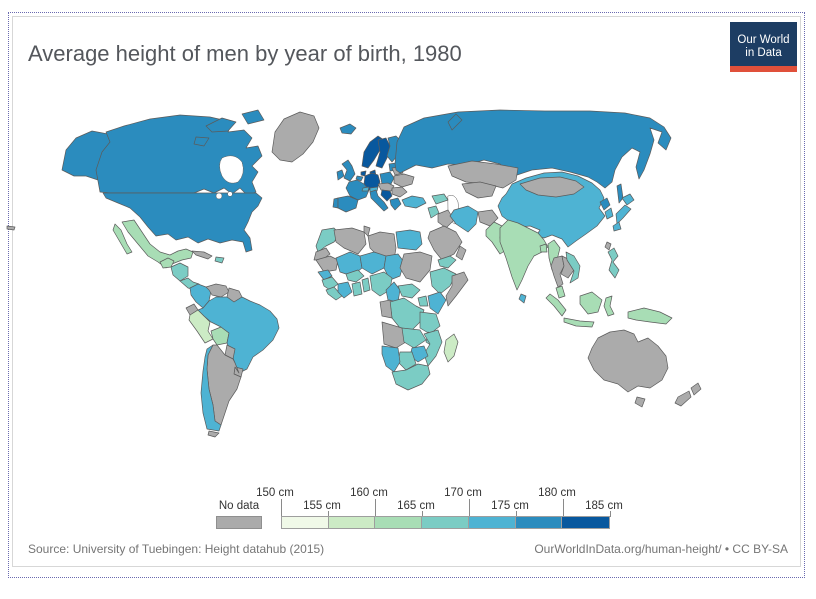  Describe the element at coordinates (350, 241) in the screenshot. I see `country-algeria` at that location.